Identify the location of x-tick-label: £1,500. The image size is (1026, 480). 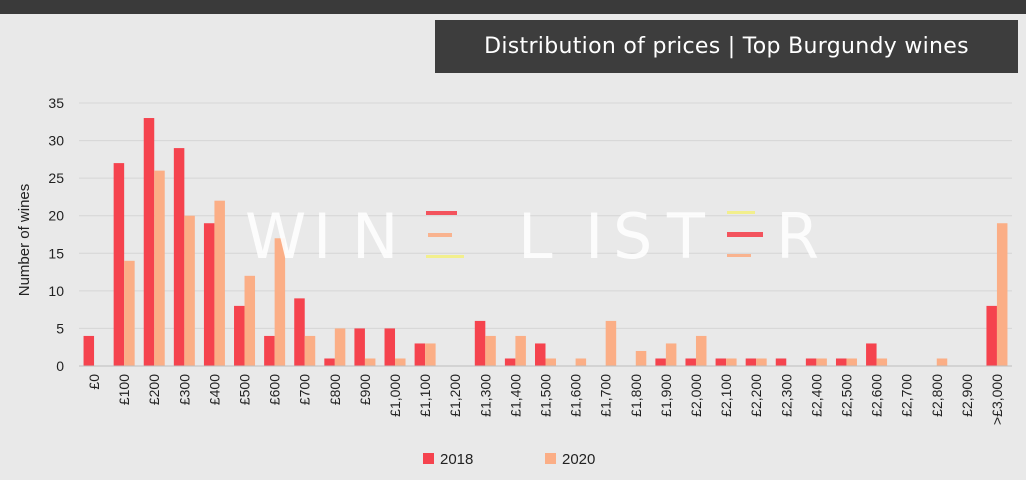
(546, 395).